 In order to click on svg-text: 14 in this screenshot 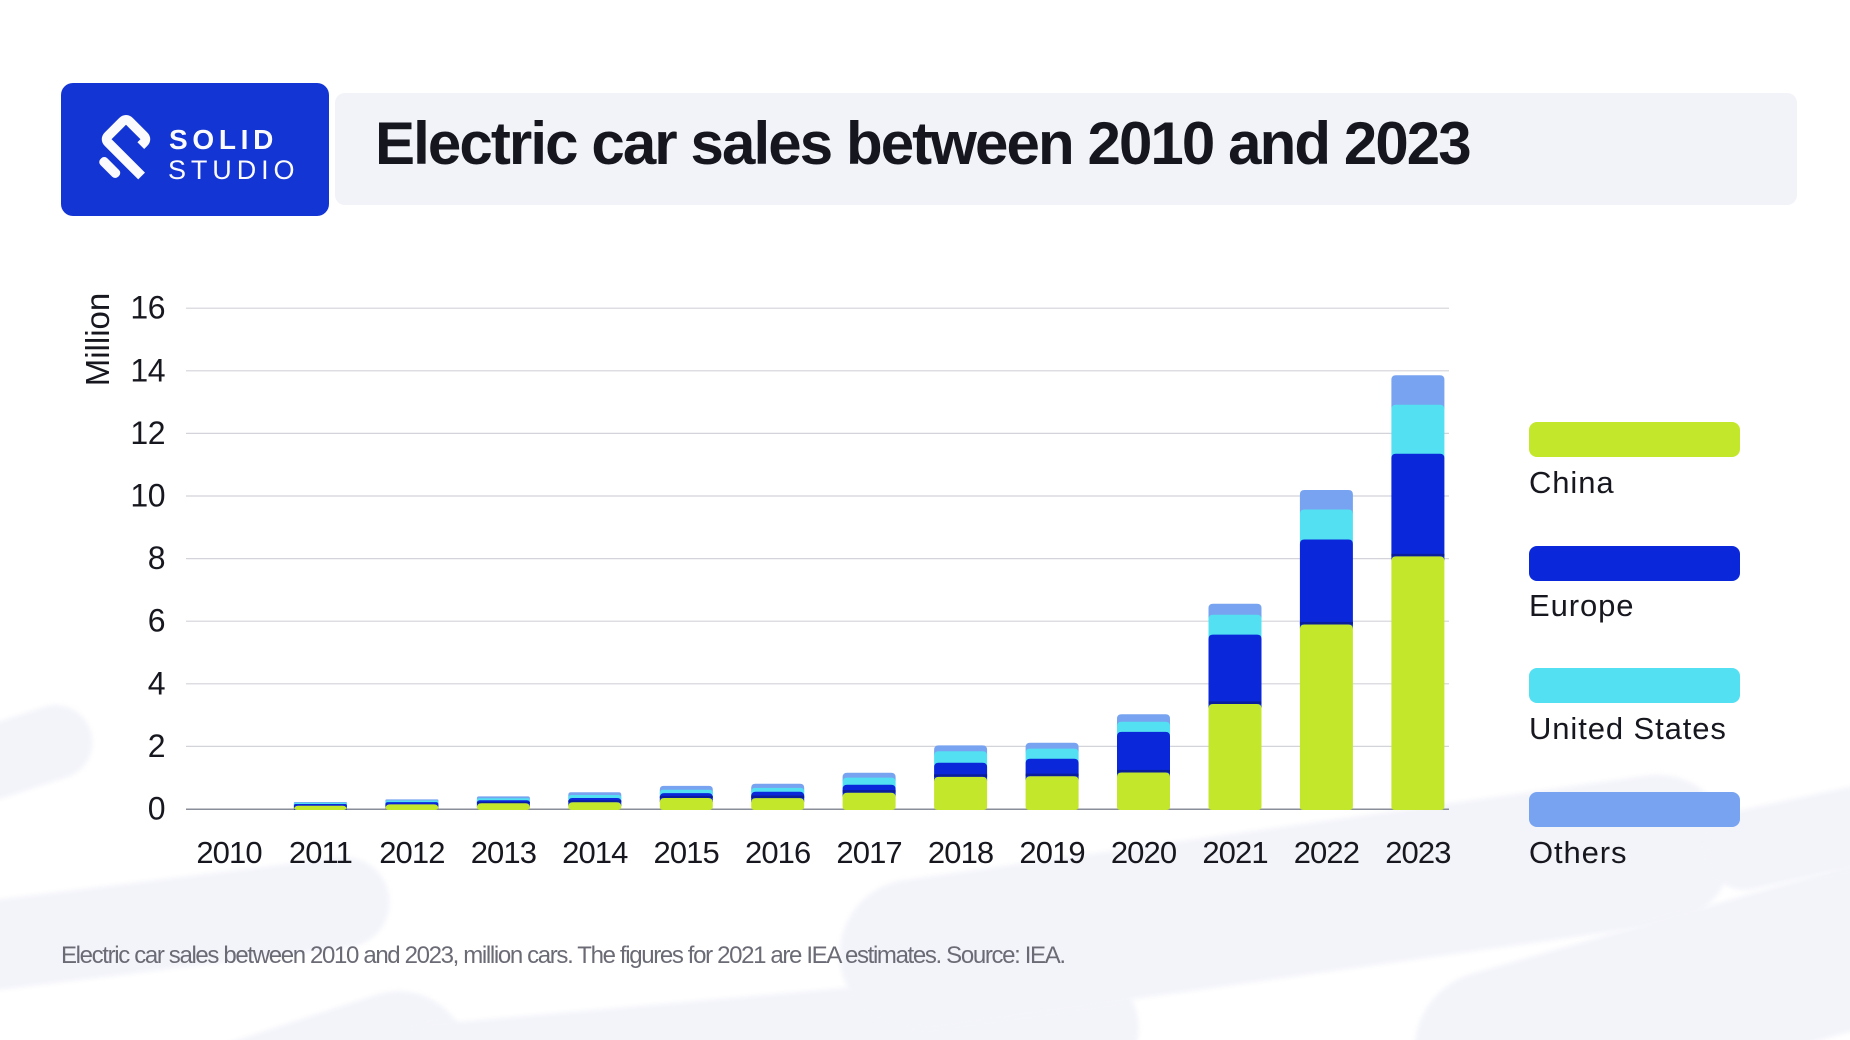, I will do `click(147, 370)`.